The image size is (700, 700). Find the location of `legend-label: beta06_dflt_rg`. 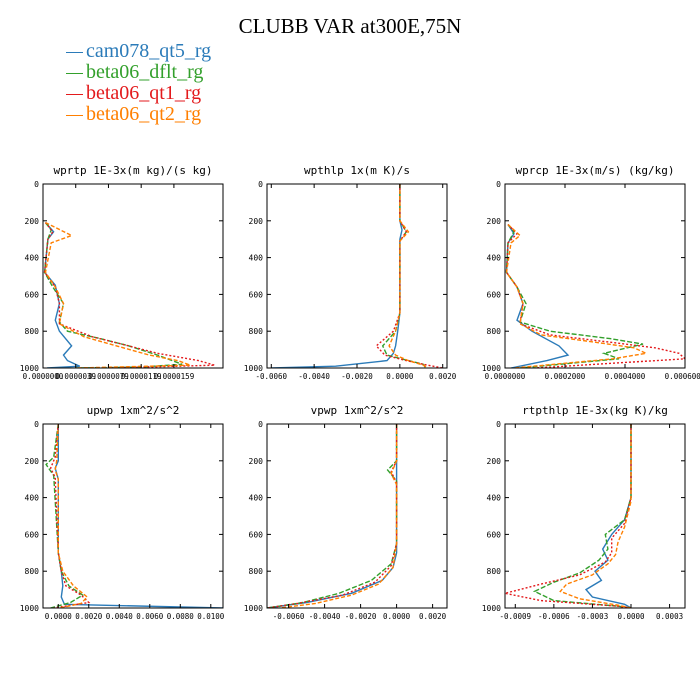

legend-label: beta06_dflt_rg is located at coordinates (145, 72).